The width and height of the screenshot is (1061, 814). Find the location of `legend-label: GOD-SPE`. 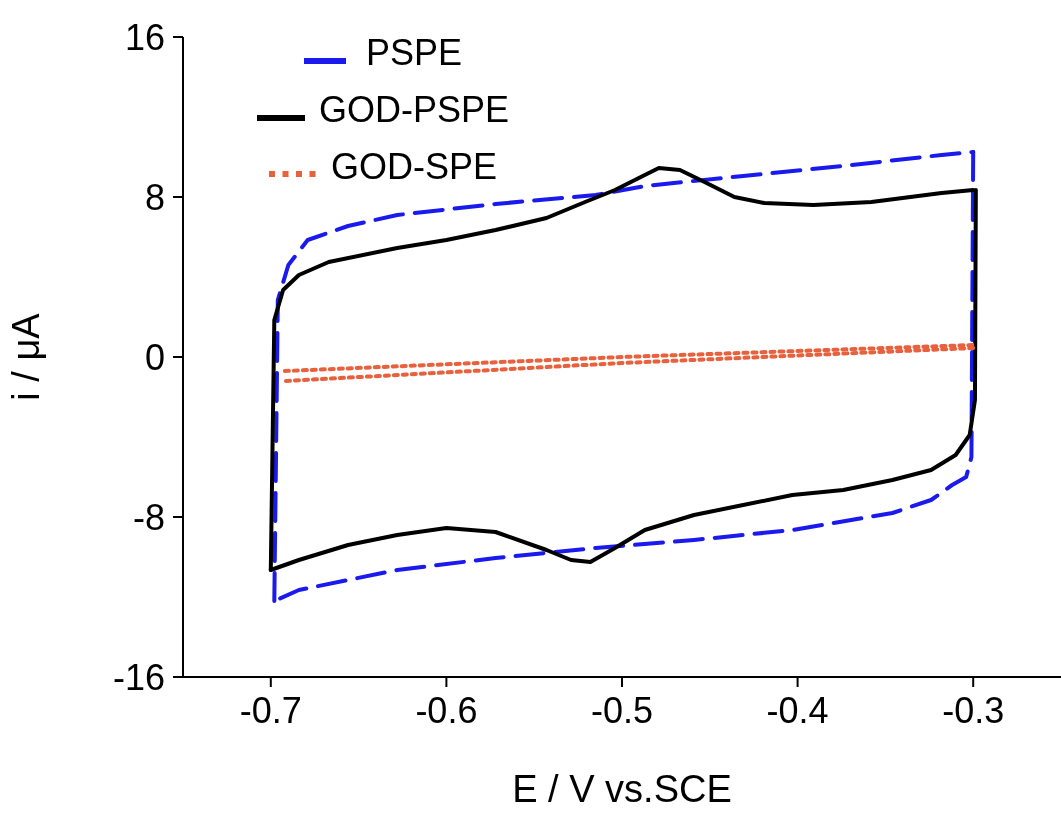

legend-label: GOD-SPE is located at coordinates (414, 166).